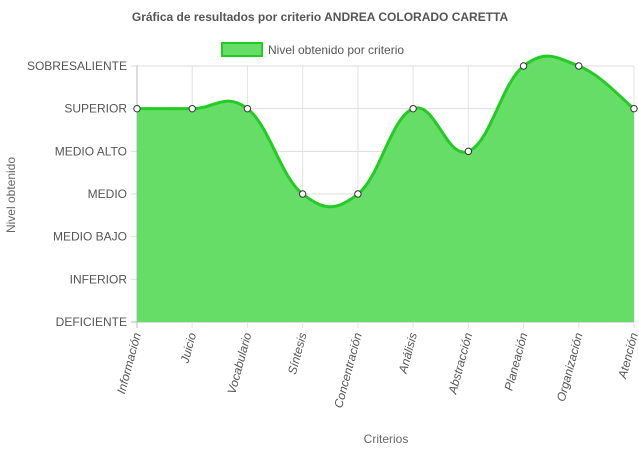  Describe the element at coordinates (99, 279) in the screenshot. I see `y-tick-label: INFERIOR` at that location.